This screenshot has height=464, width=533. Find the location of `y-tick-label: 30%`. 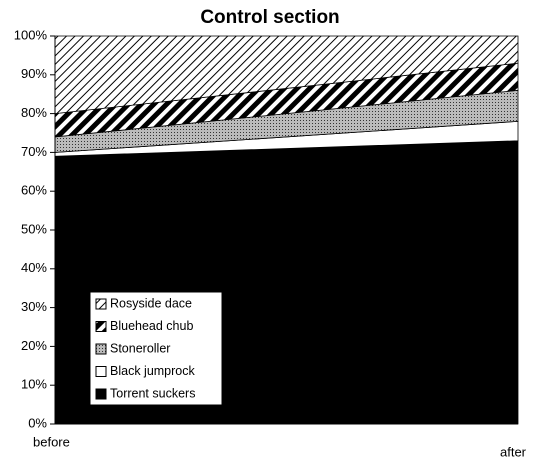

y-tick-label: 30% is located at coordinates (34, 306).